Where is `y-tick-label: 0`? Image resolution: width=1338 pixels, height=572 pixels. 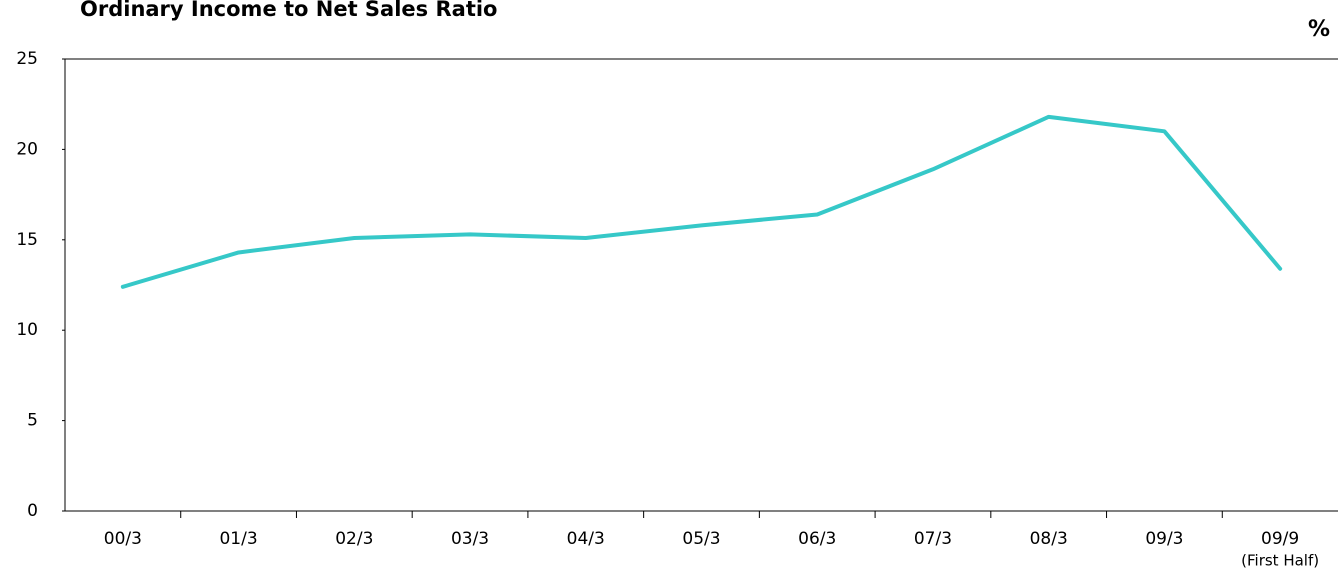
y-tick-label: 0 is located at coordinates (32, 511).